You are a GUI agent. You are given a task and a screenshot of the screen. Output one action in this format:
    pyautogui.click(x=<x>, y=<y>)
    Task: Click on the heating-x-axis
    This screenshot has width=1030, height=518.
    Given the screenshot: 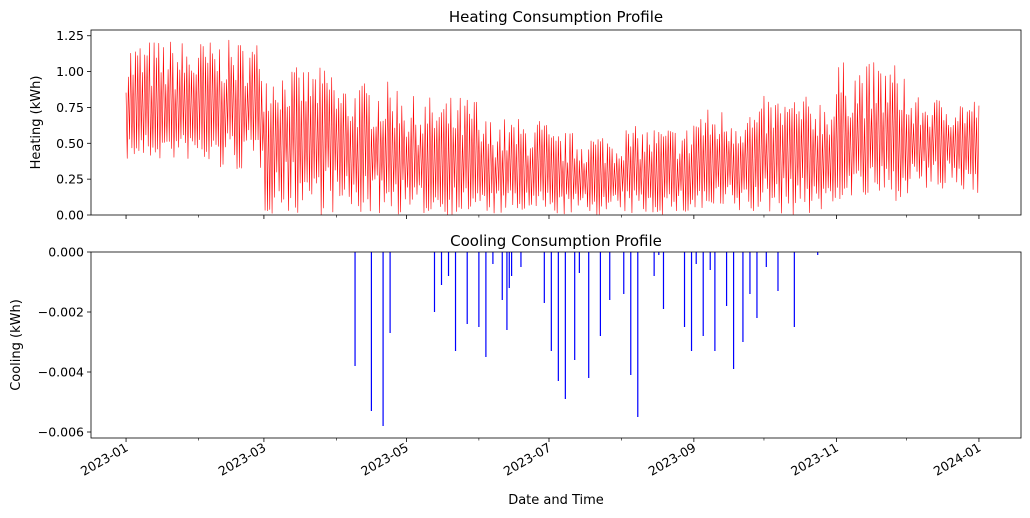 What is the action you would take?
    pyautogui.click(x=552, y=217)
    